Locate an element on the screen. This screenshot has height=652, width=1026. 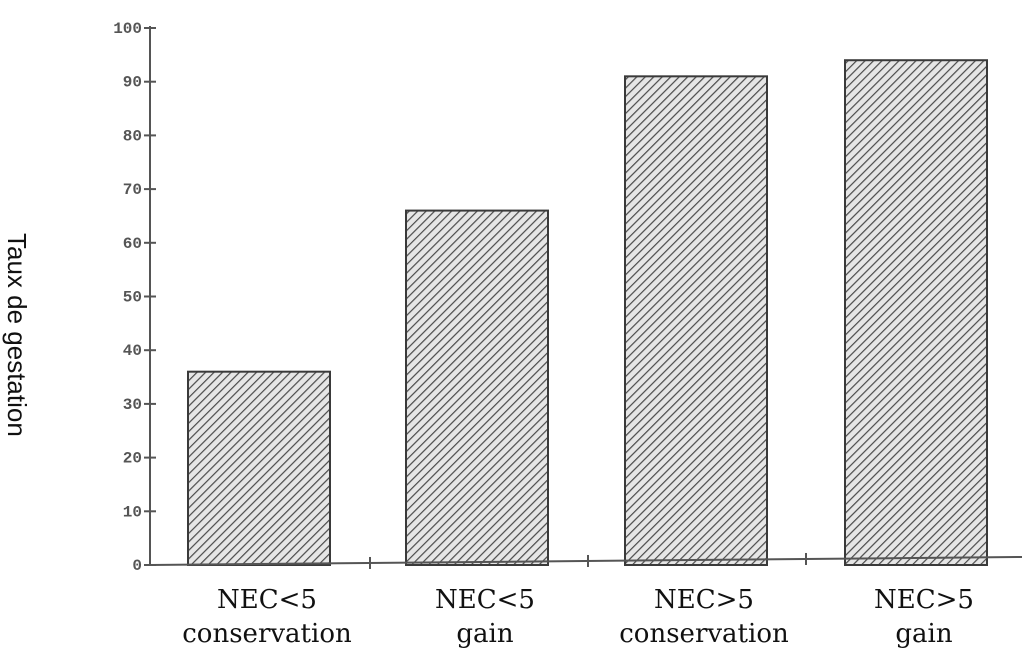
x-axis-line is located at coordinates (586, 561).